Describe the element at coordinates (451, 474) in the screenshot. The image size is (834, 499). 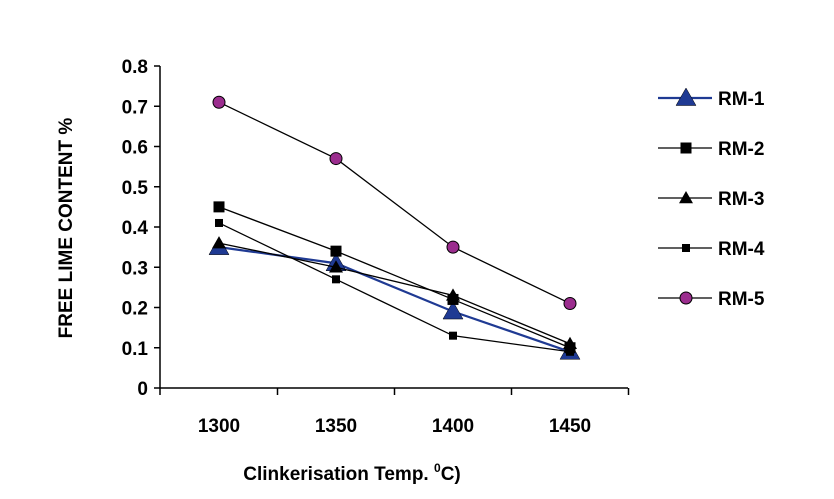
I see `x-axis-title-unit: C)` at that location.